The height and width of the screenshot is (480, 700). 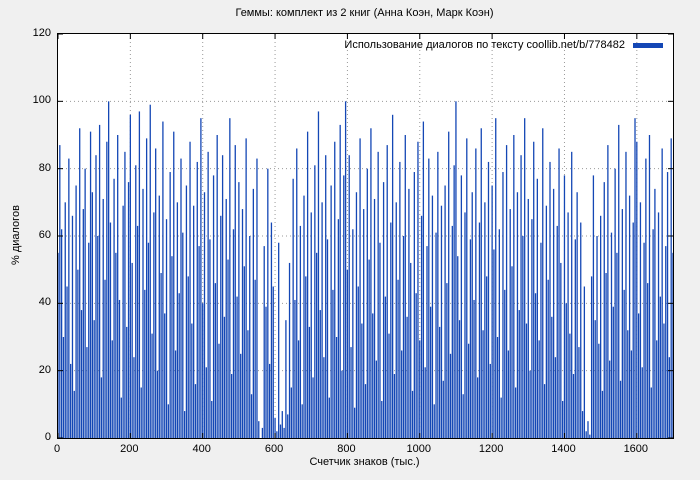 I want to click on y-tick-label: 60, so click(x=44, y=235).